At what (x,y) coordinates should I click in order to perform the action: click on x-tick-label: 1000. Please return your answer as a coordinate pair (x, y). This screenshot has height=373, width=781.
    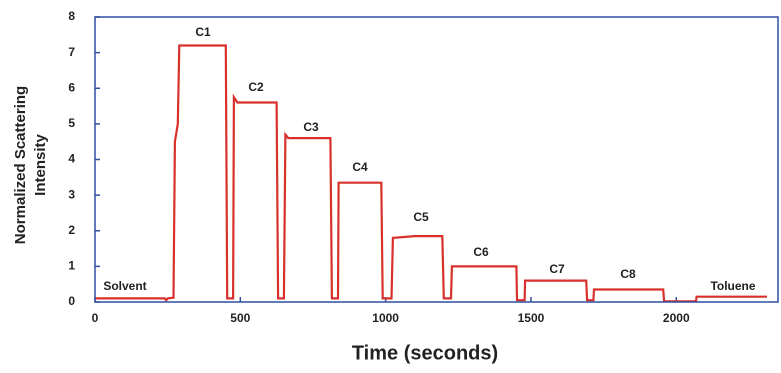
    Looking at the image, I should click on (385, 318).